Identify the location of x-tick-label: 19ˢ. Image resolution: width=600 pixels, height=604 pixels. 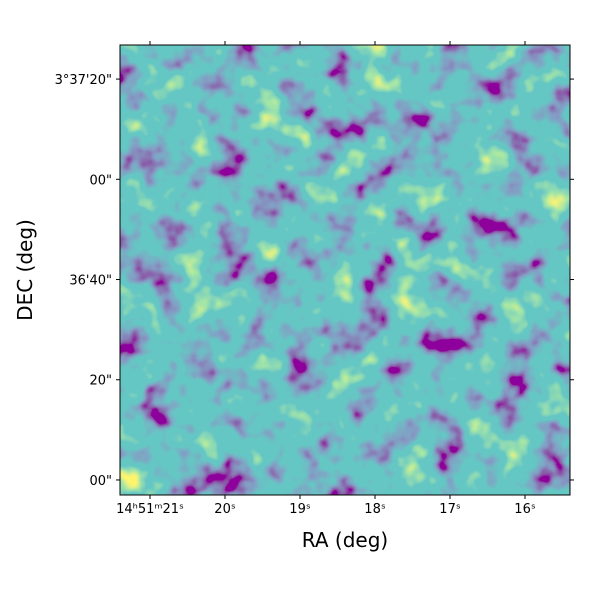
(300, 509).